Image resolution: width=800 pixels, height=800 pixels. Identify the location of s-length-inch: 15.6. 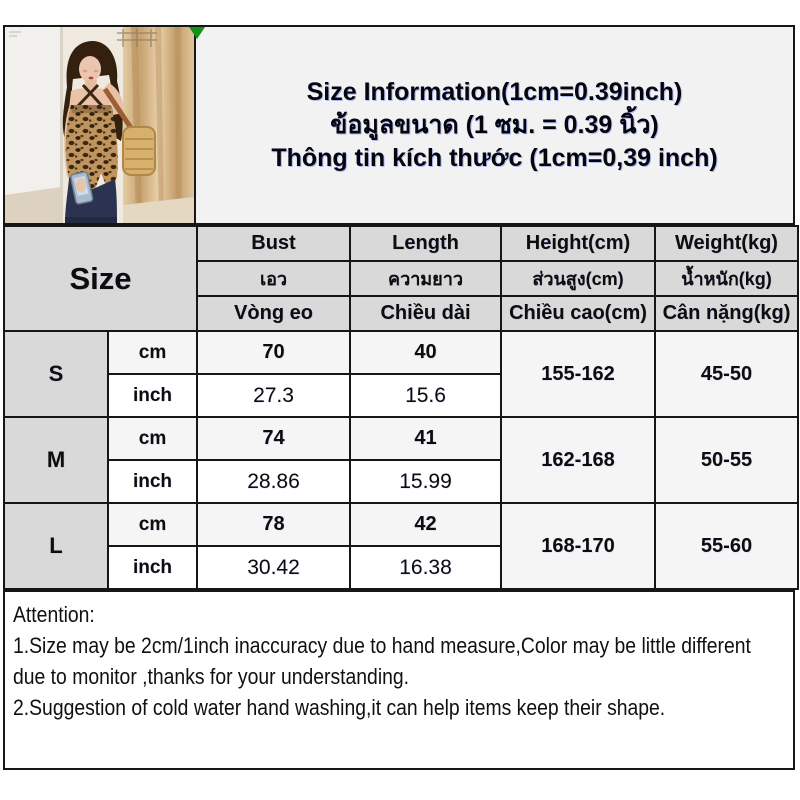
(425, 395).